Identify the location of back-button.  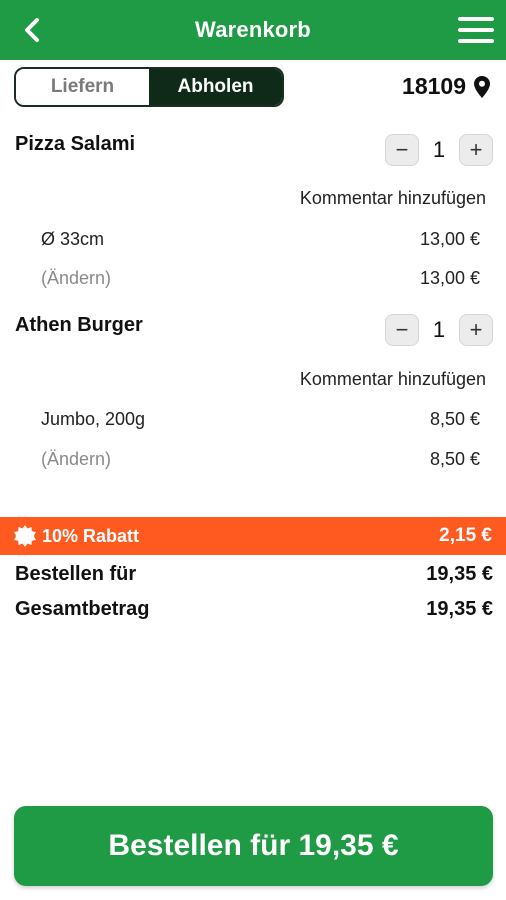
(32, 30).